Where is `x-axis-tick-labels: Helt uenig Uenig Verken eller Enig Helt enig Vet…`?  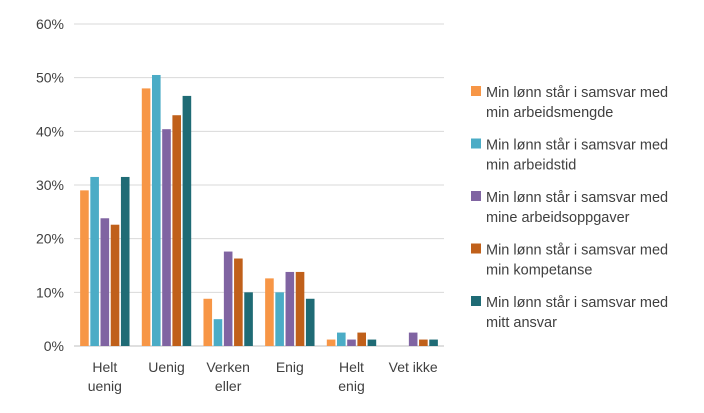 x-axis-tick-labels: Helt uenig Uenig Verken eller Enig Helt enig Vet… is located at coordinates (263, 376).